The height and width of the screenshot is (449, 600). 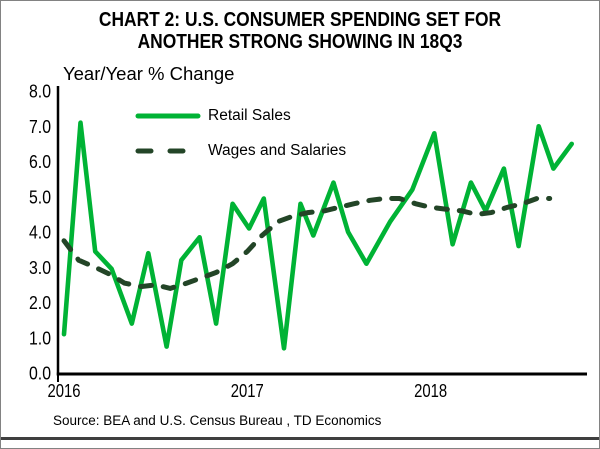 What do you see at coordinates (40, 197) in the screenshot?
I see `y-tick-label: 5.0` at bounding box center [40, 197].